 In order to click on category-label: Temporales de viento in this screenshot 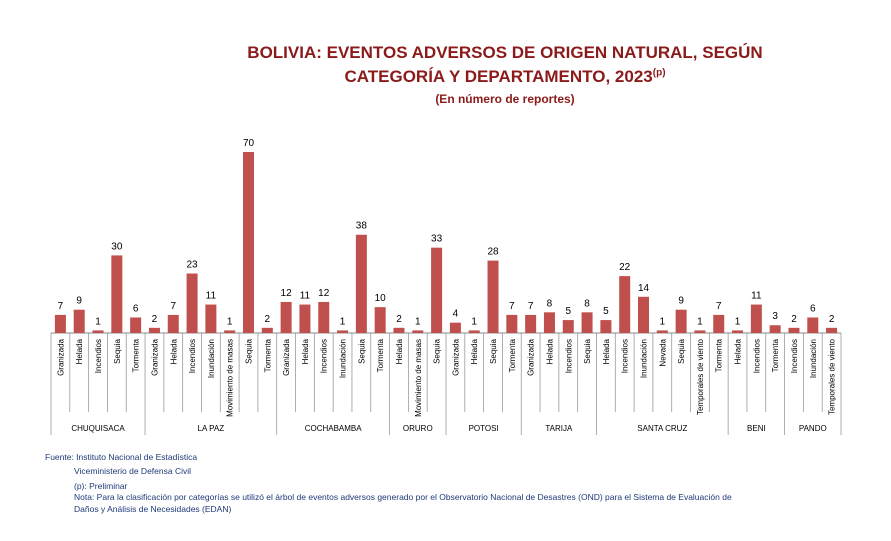, I will do `click(832, 376)`.